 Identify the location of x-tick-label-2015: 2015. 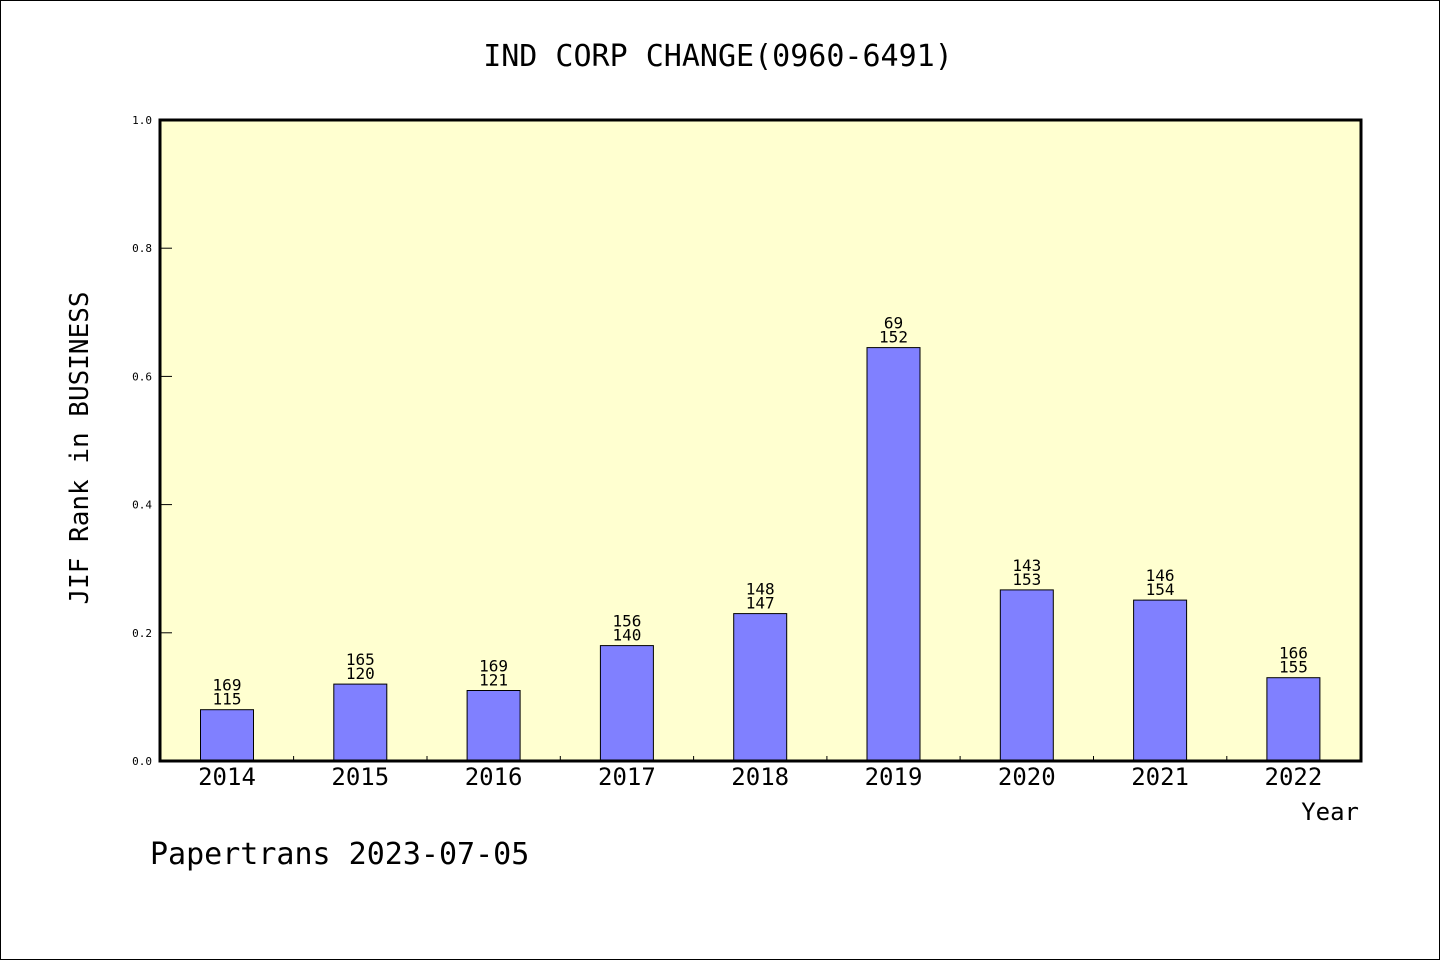
(360, 777).